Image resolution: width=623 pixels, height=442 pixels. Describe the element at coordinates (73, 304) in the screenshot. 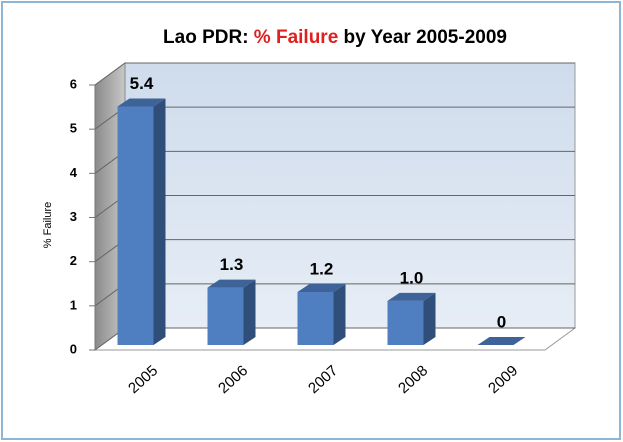

I see `y-tick-label: 1` at that location.